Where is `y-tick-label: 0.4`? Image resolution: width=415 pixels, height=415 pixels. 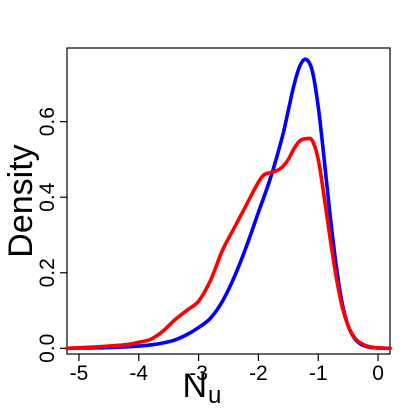 y-tick-label: 0.4 is located at coordinates (47, 197).